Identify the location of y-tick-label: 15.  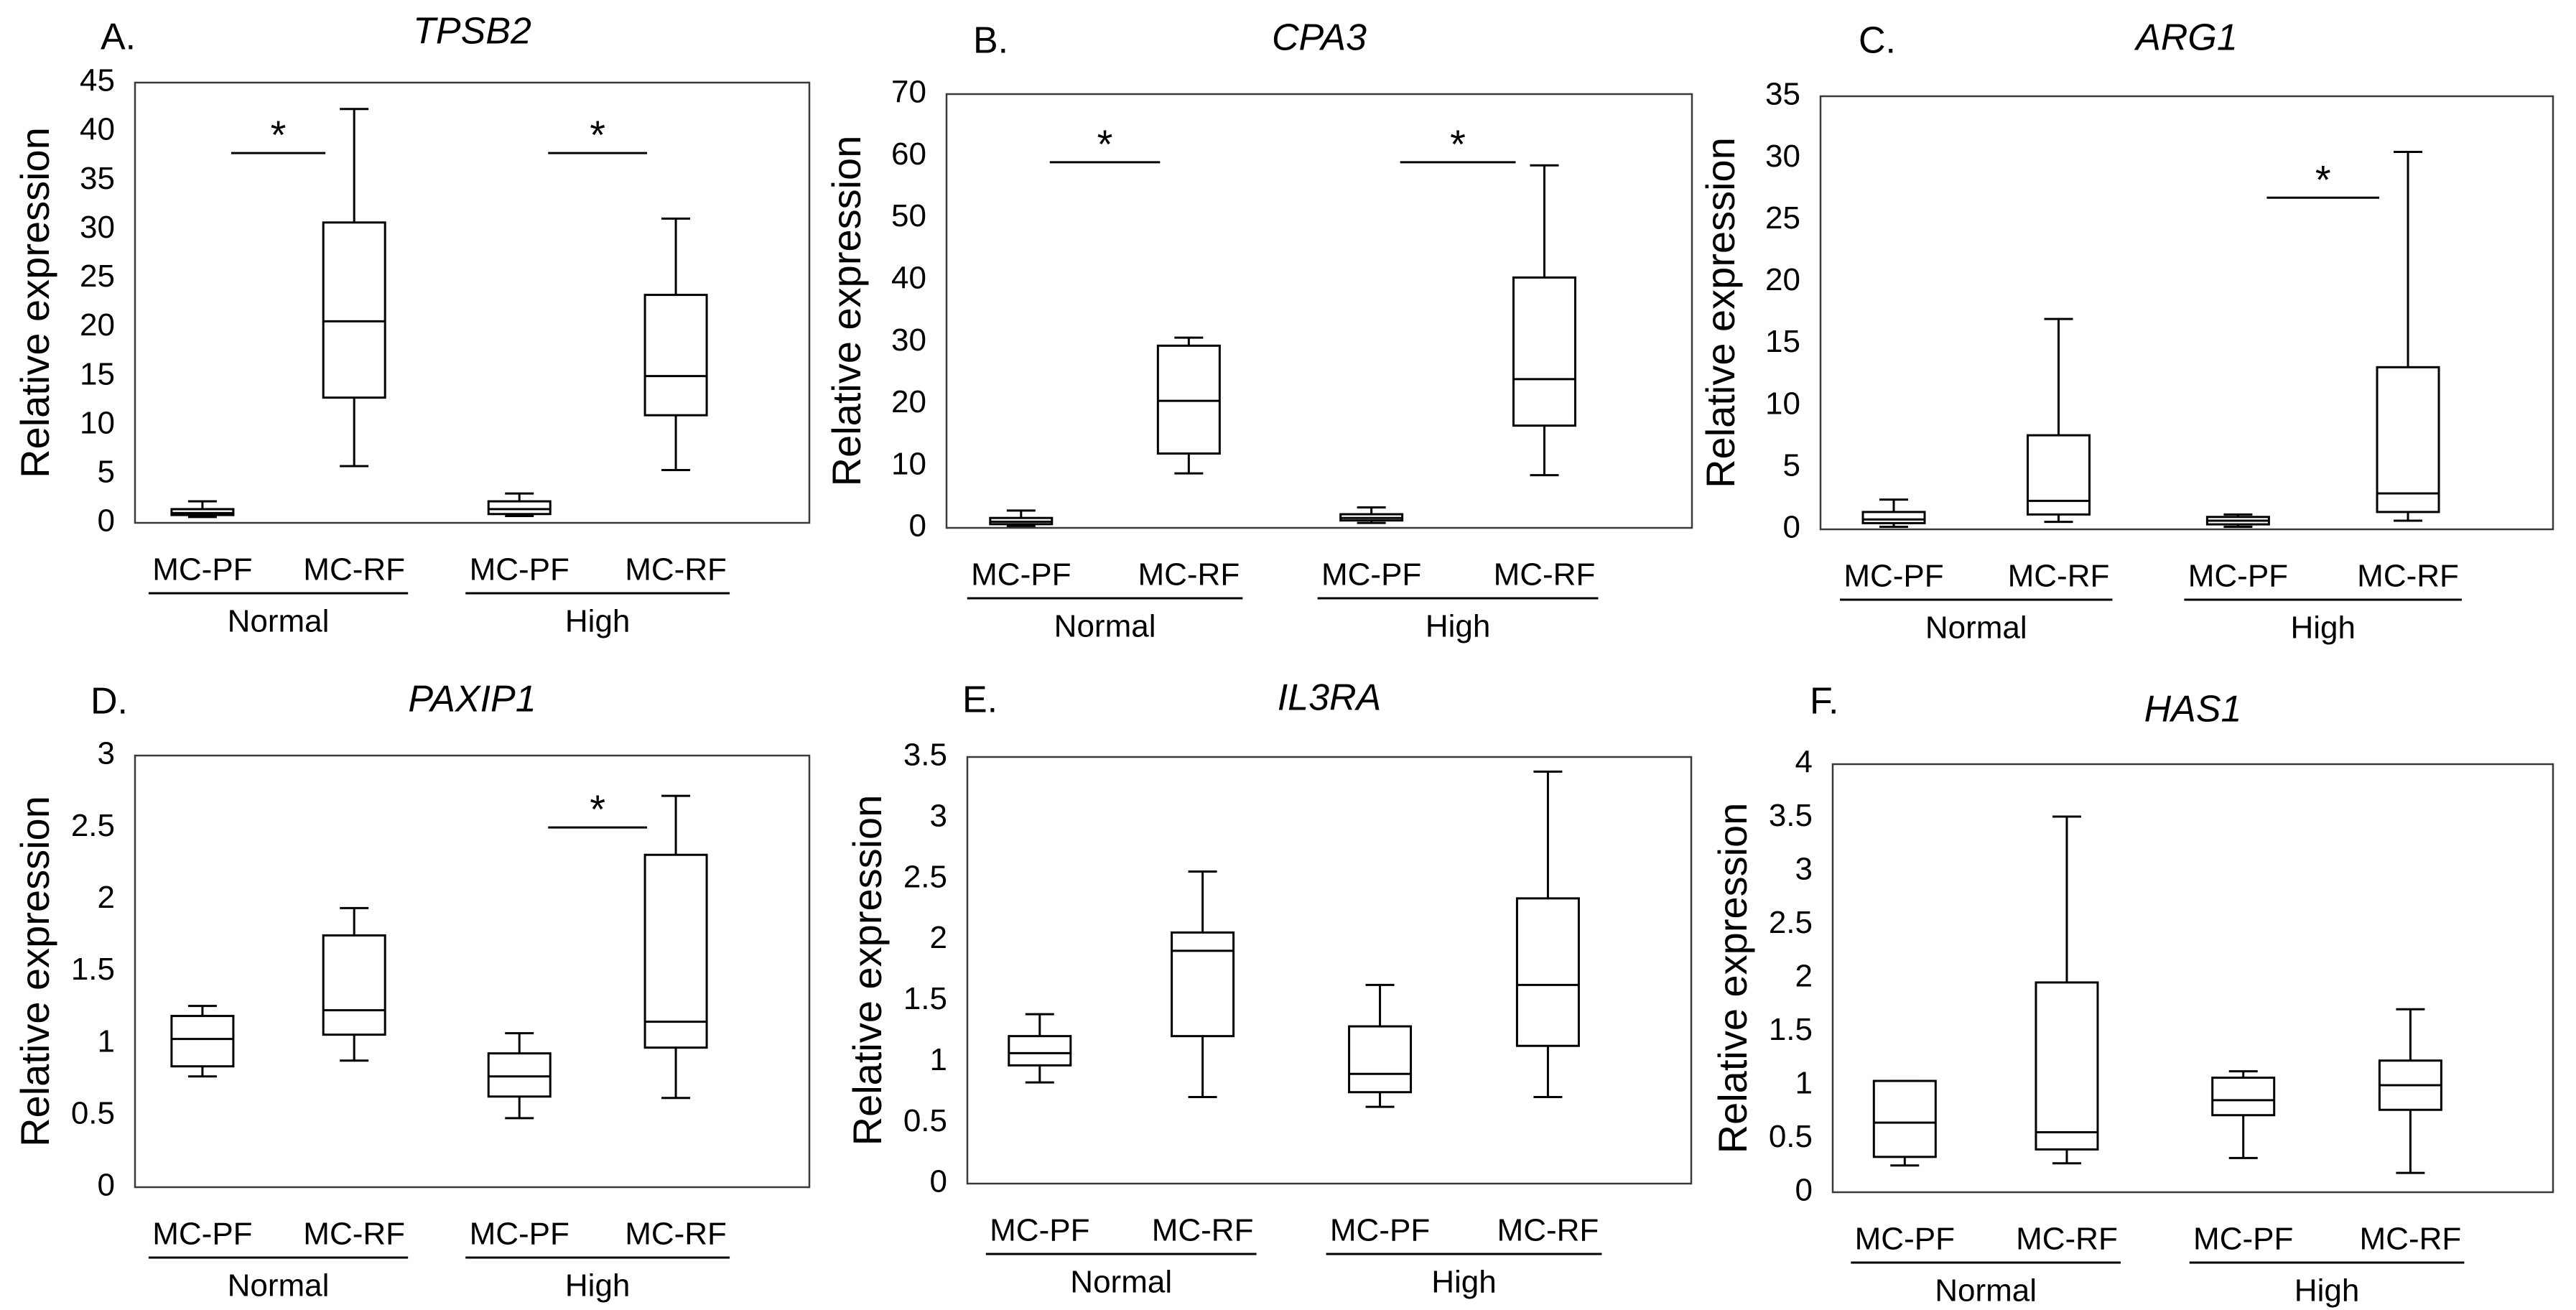
(1783, 341).